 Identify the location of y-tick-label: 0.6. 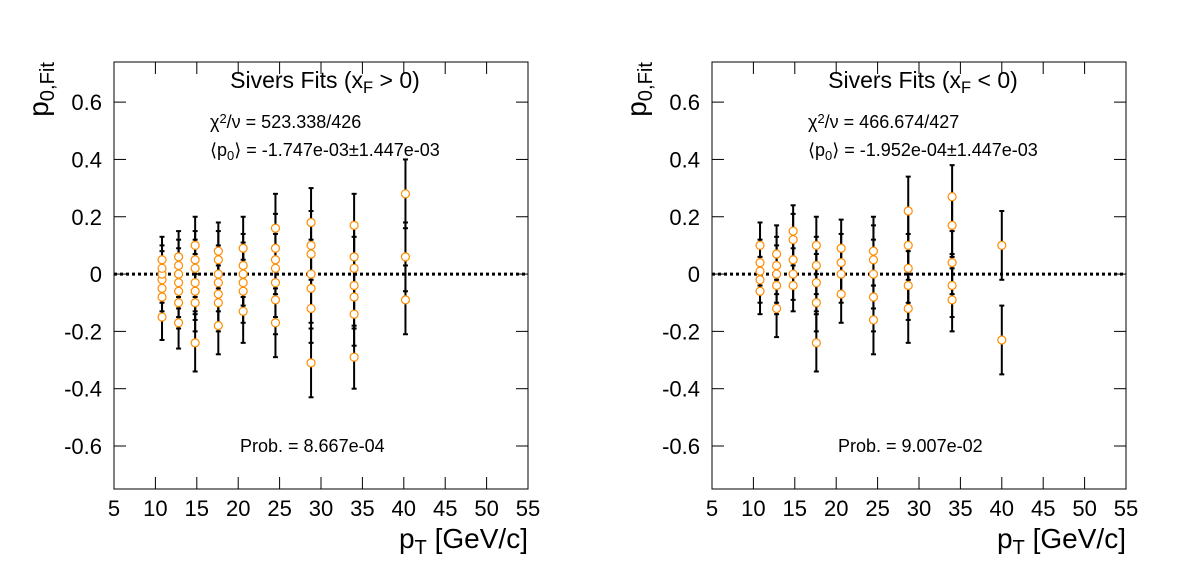
(86, 102).